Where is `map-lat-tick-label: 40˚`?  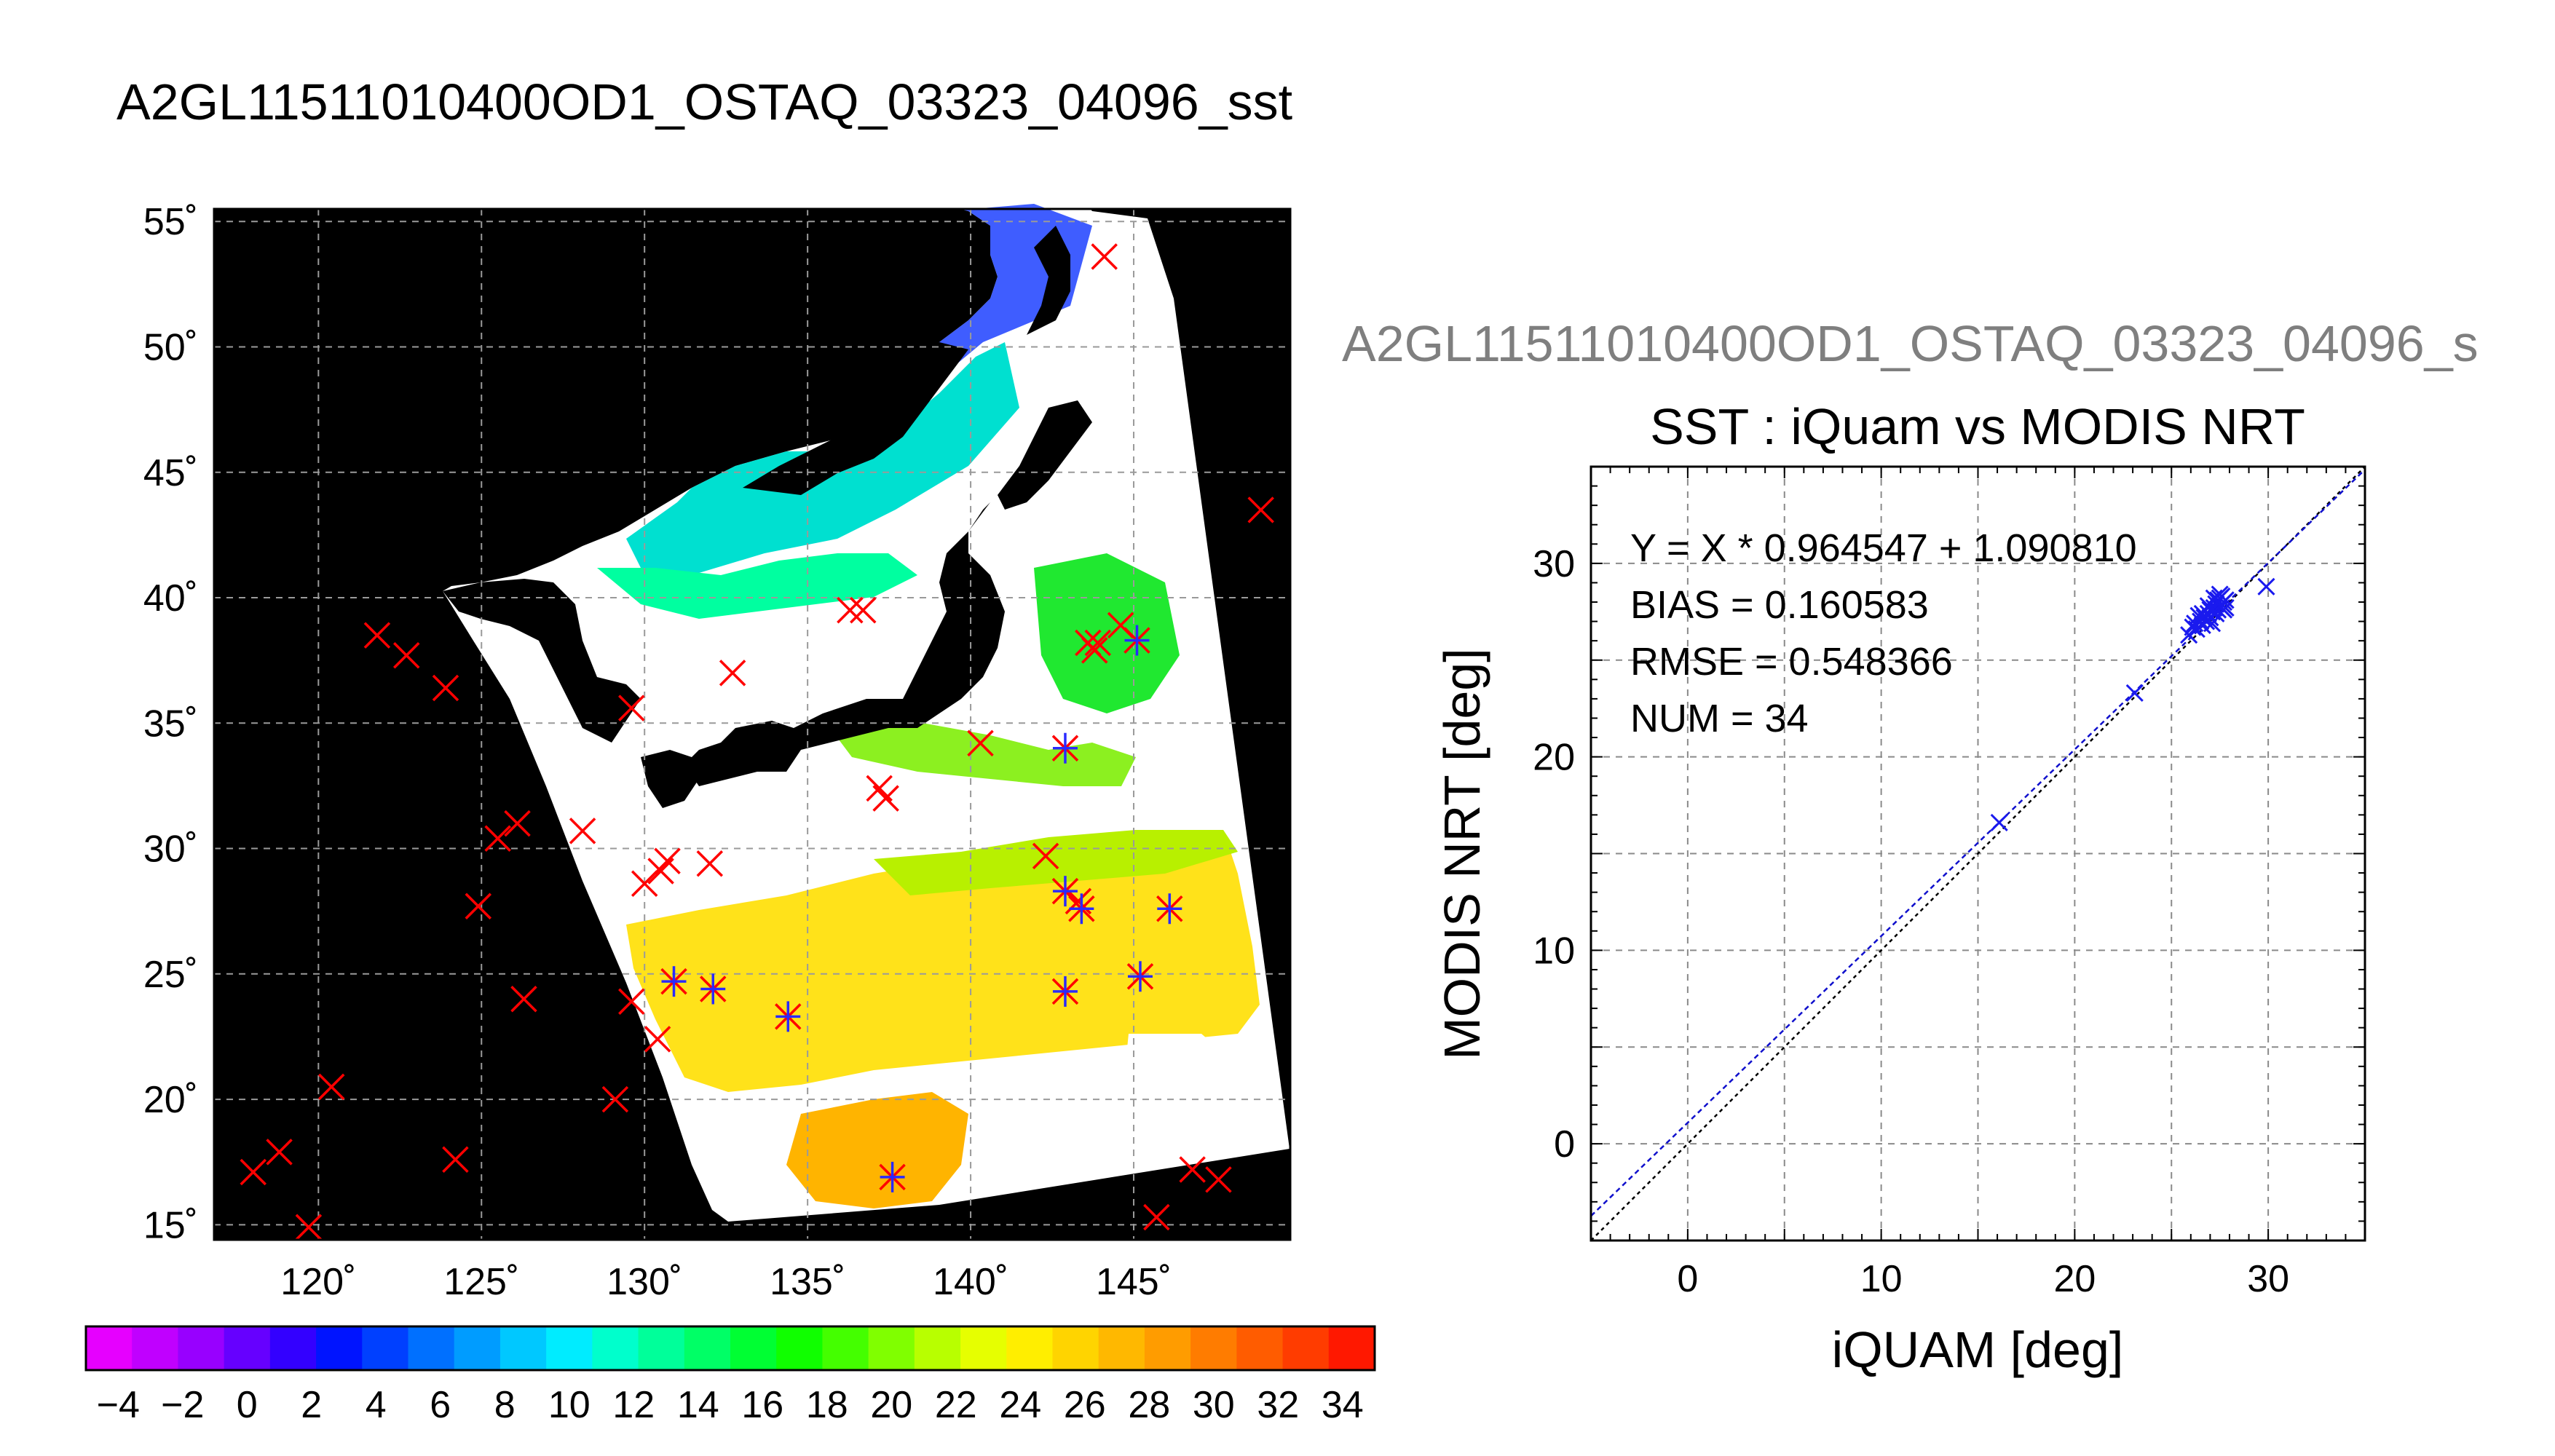 map-lat-tick-label: 40˚ is located at coordinates (170, 598).